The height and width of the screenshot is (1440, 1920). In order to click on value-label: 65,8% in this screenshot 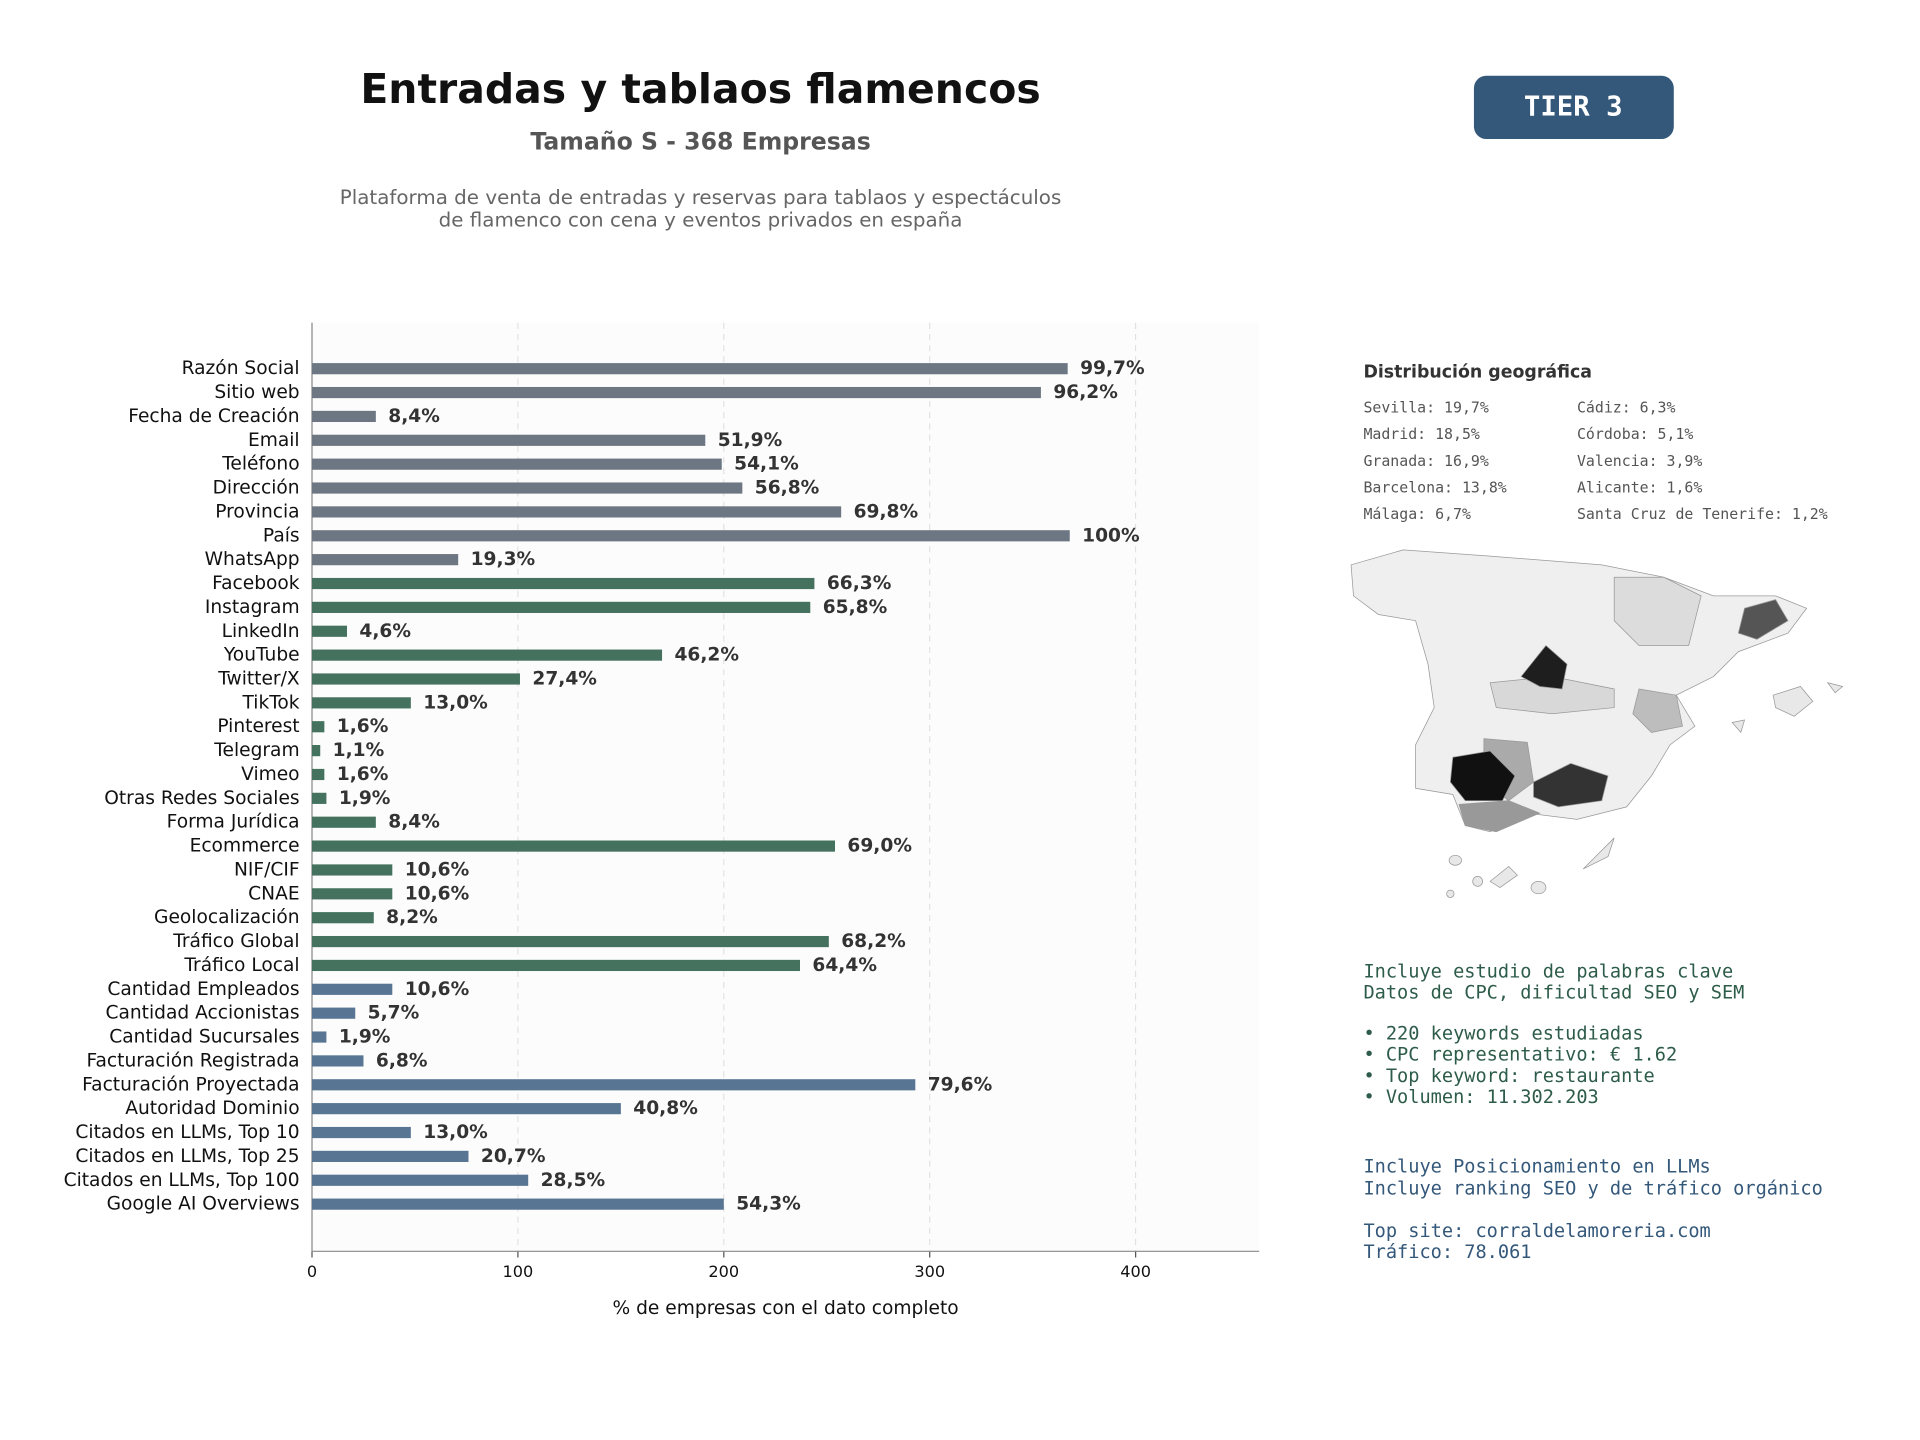, I will do `click(855, 607)`.